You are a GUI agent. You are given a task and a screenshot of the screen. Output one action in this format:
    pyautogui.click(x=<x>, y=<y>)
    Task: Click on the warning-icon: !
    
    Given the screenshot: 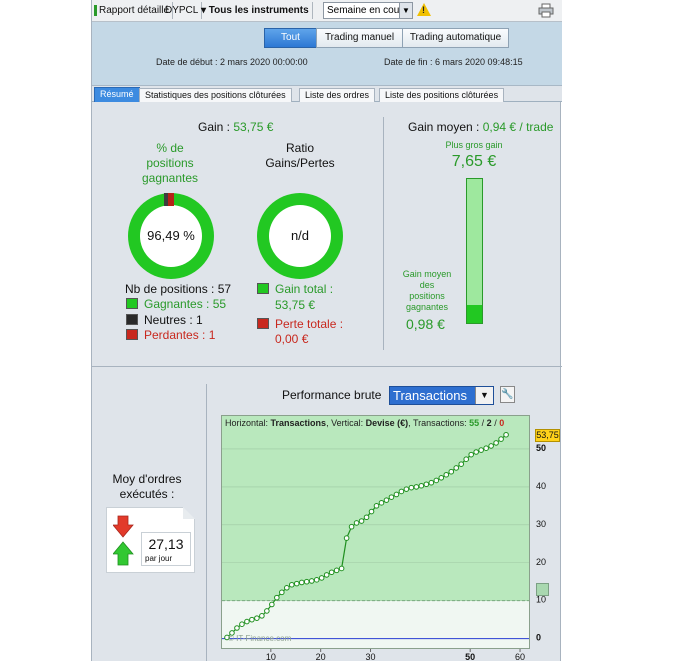 What is the action you would take?
    pyautogui.click(x=424, y=9)
    